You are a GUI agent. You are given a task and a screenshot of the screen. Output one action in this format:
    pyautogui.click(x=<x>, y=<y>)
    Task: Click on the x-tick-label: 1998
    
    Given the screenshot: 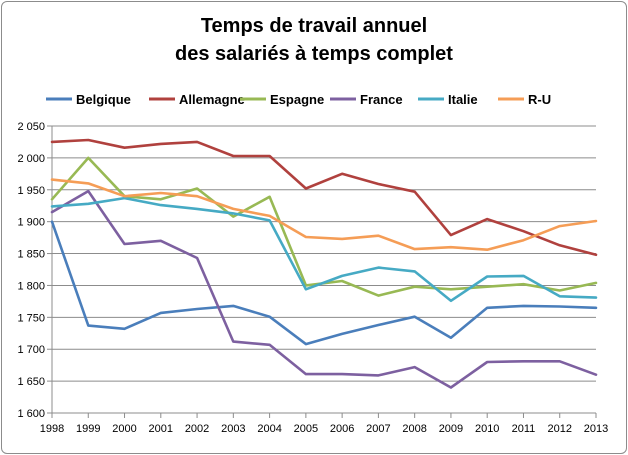 What is the action you would take?
    pyautogui.click(x=52, y=429)
    